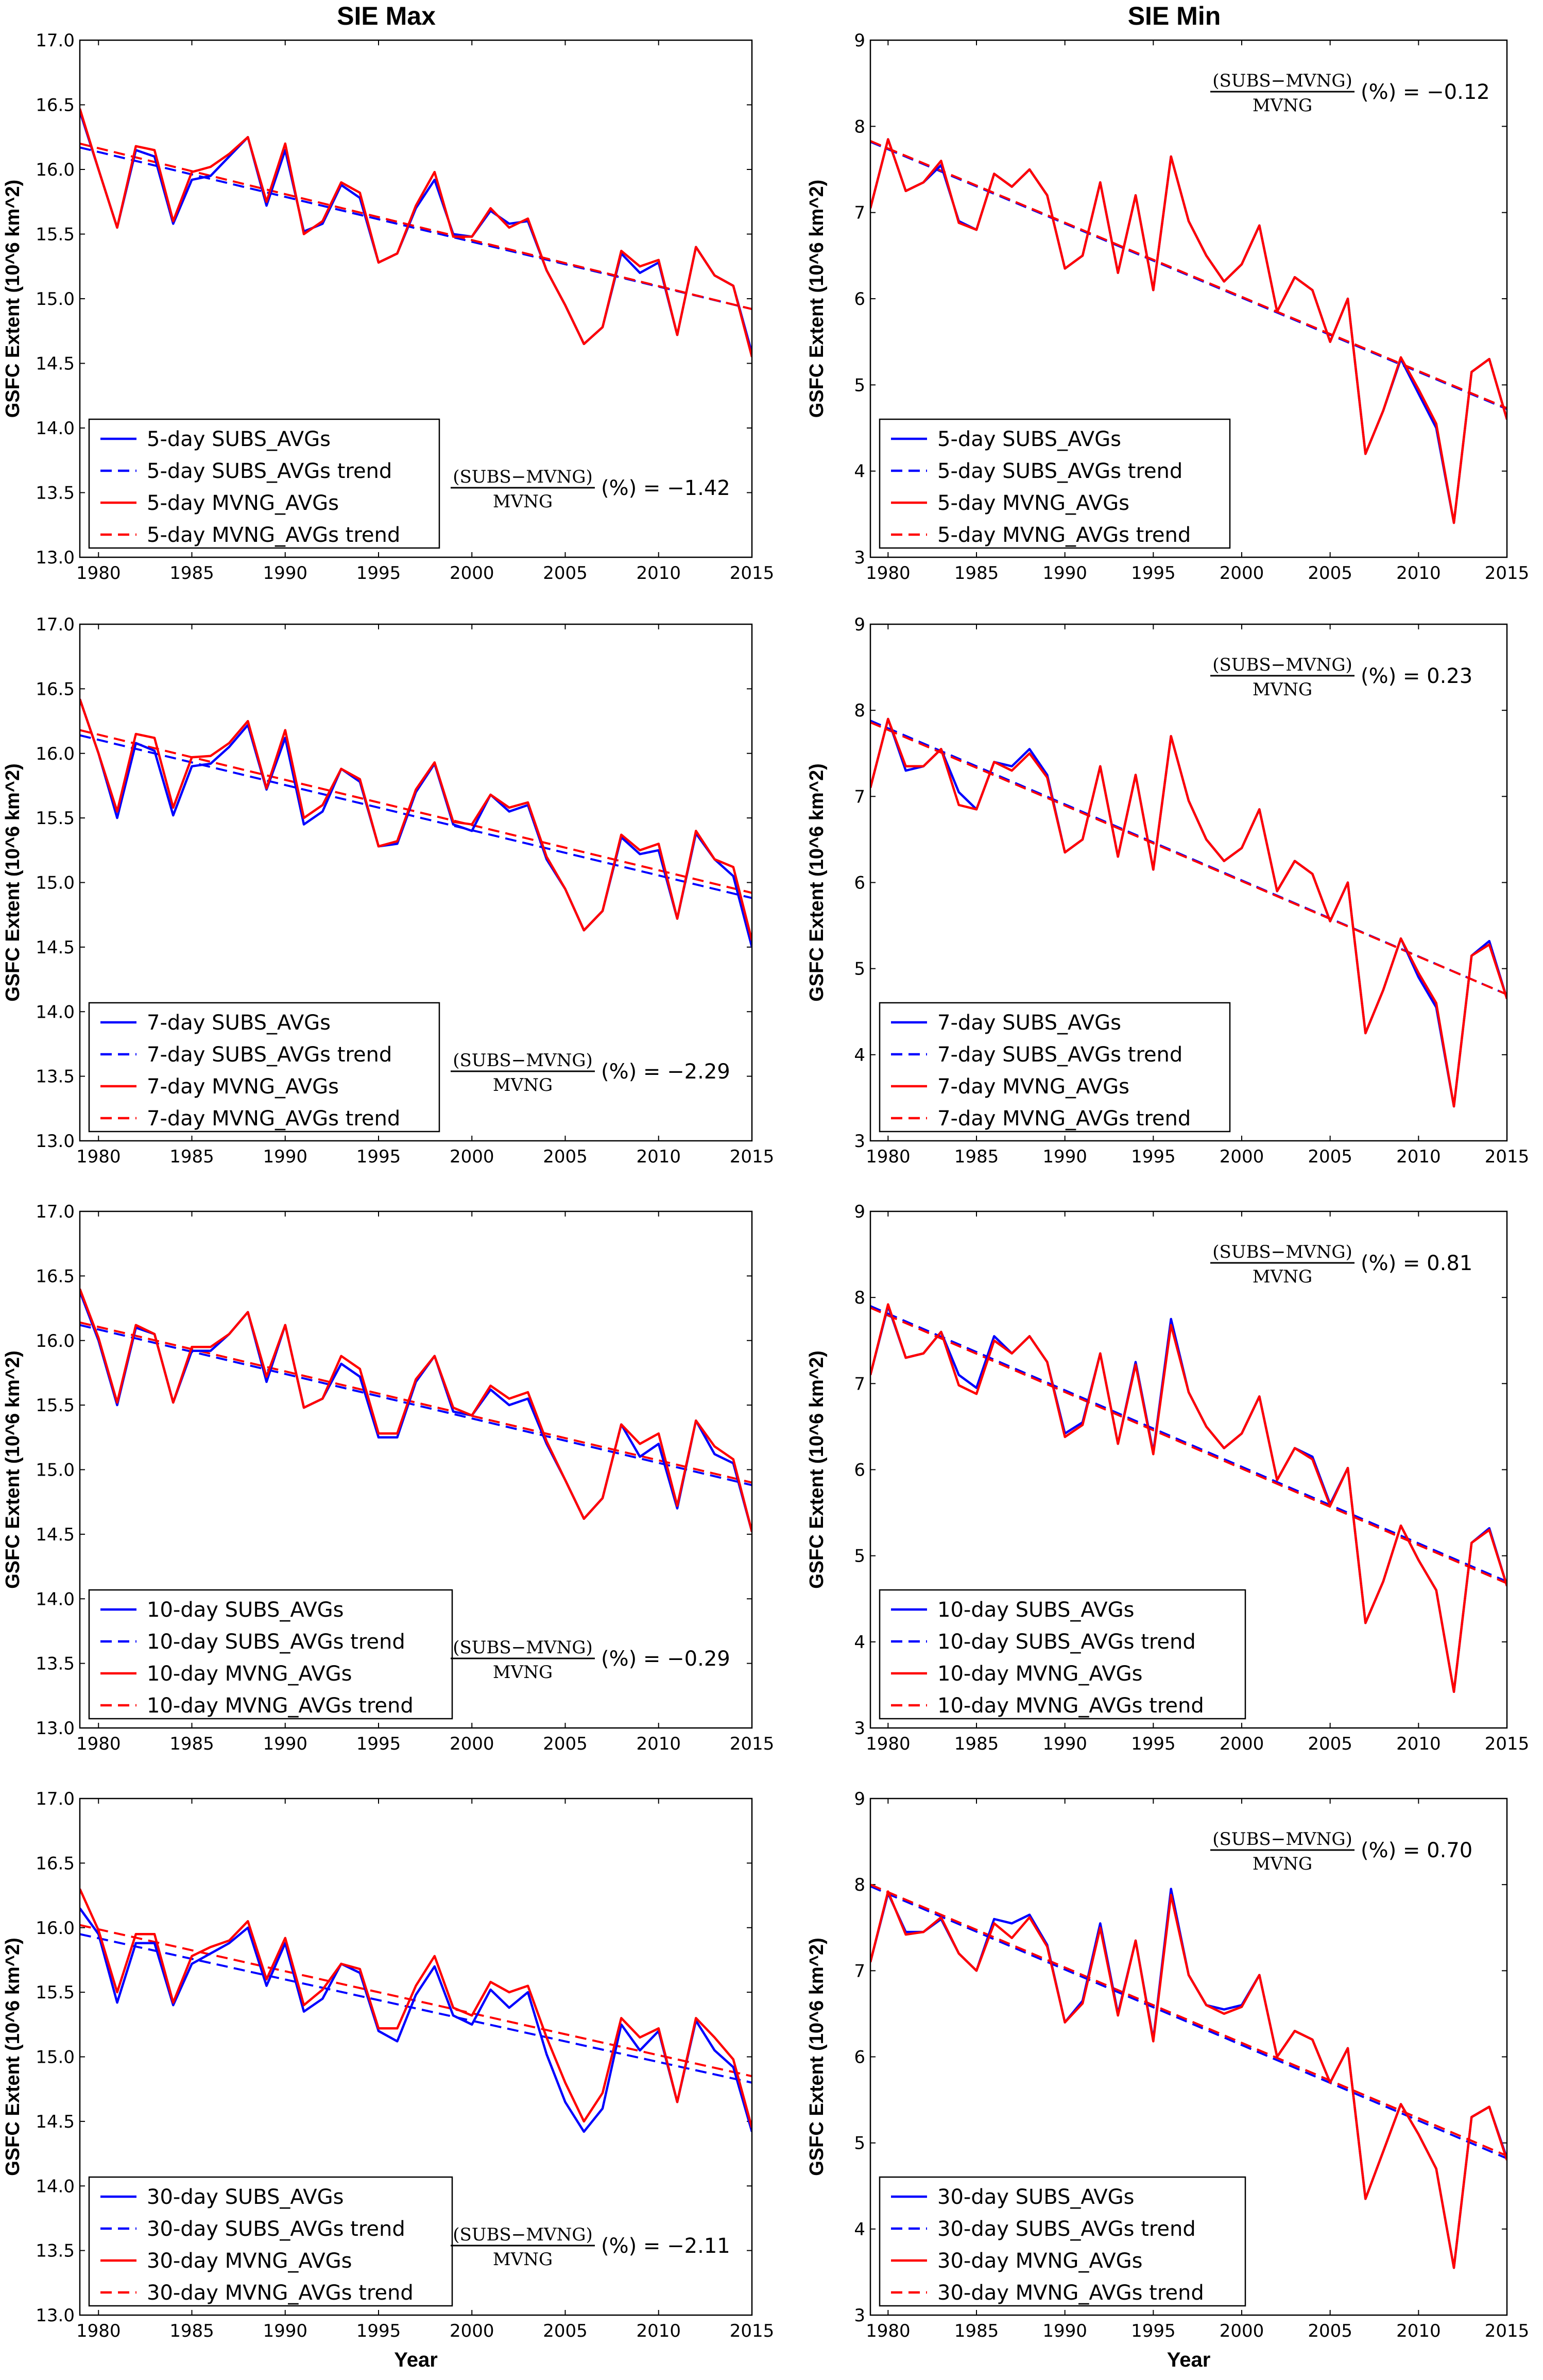 The width and height of the screenshot is (1543, 2380). Describe the element at coordinates (55, 1664) in the screenshot. I see `y-tick-label: 13.5` at that location.